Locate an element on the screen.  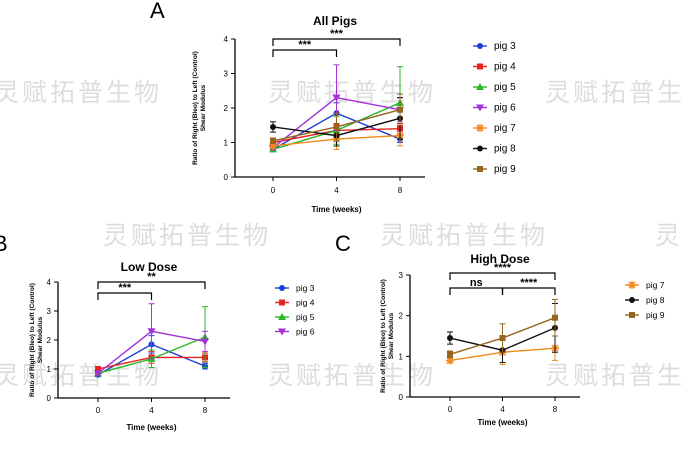
significance-label: **** is located at coordinates (529, 283).